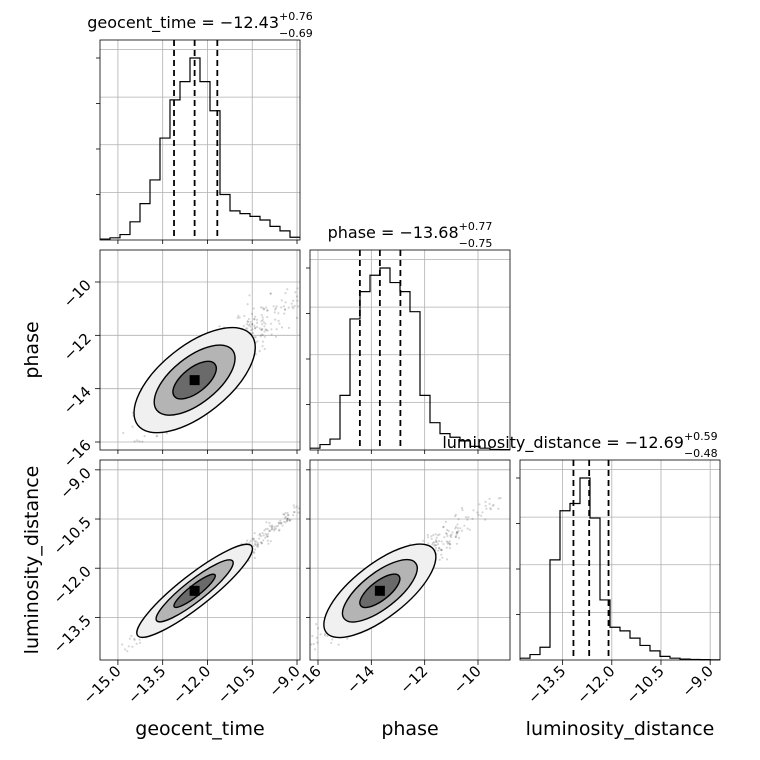  Describe the element at coordinates (410, 231) in the screenshot. I see `title-phase: phase = −13.68+0.77` at that location.